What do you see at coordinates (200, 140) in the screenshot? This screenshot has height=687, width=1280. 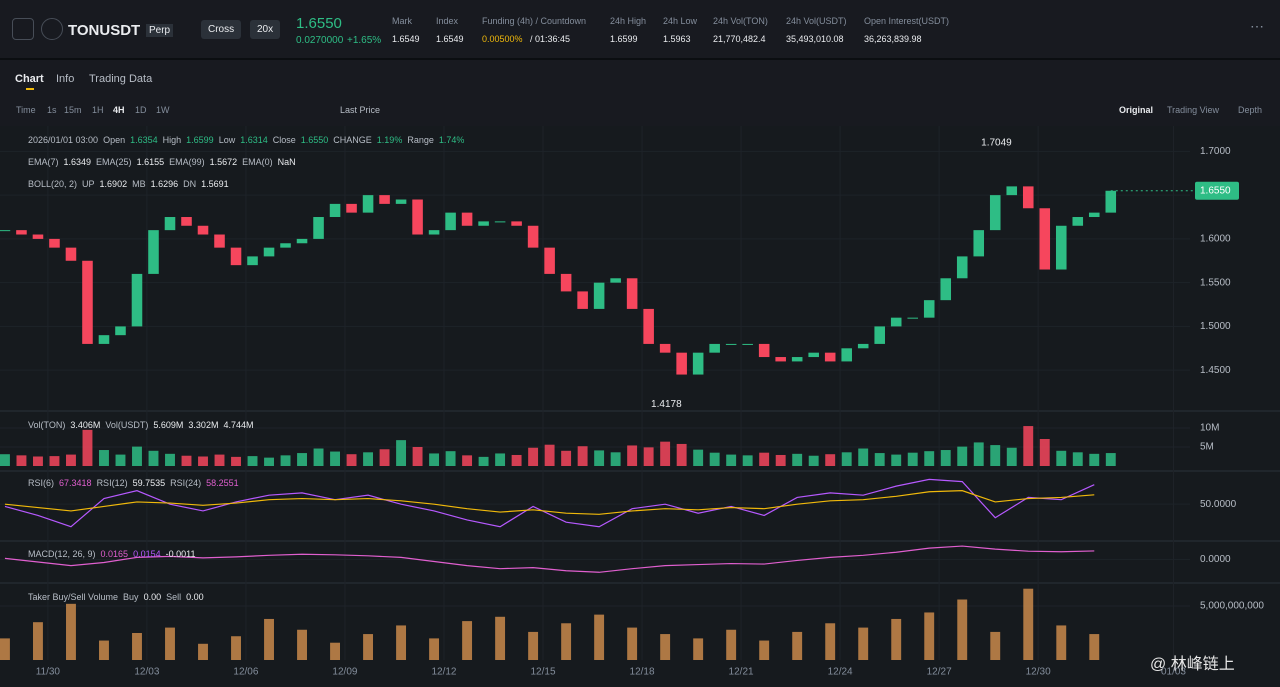 I see `info-text: 1.6599` at bounding box center [200, 140].